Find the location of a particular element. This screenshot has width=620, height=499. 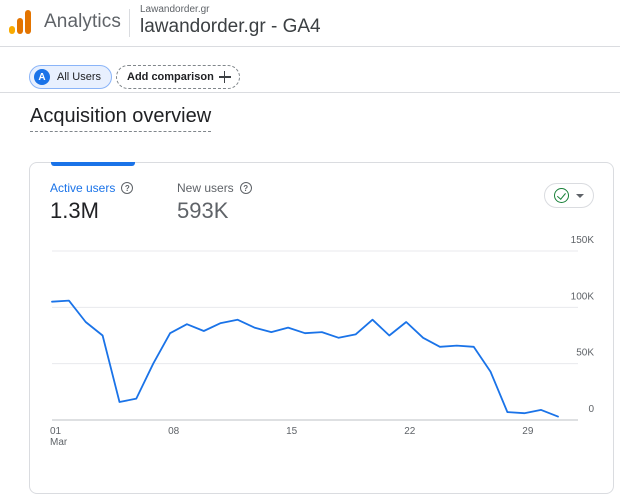

add-comparison-button: Add comparison is located at coordinates (178, 77).